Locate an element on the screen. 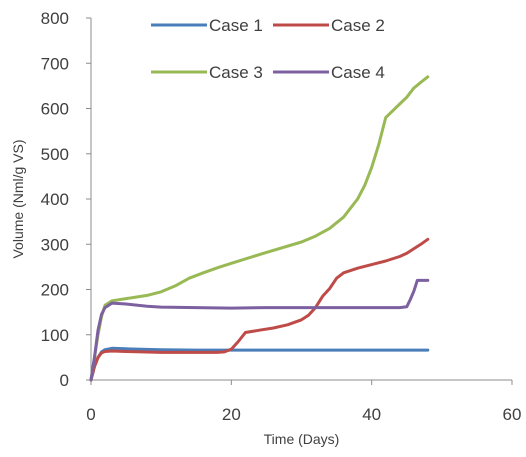 Image resolution: width=526 pixels, height=457 pixels. x-axis-title: Time (Days) is located at coordinates (302, 439).